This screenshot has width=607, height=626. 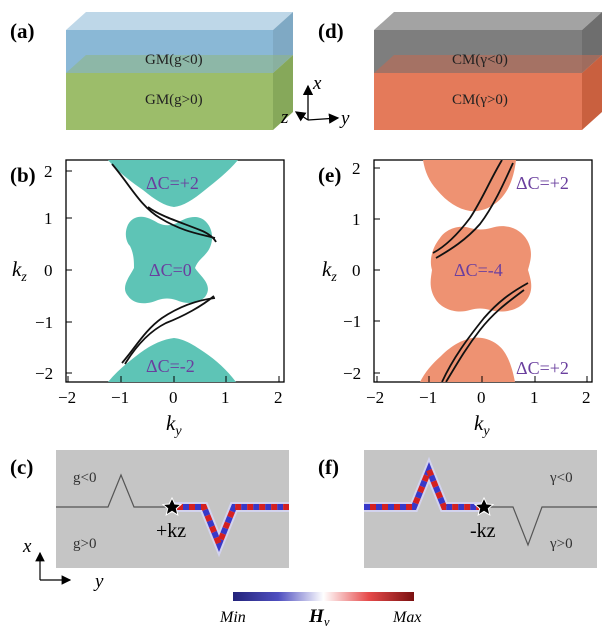 I want to click on e-xtick-label: 1, so click(x=534, y=397).